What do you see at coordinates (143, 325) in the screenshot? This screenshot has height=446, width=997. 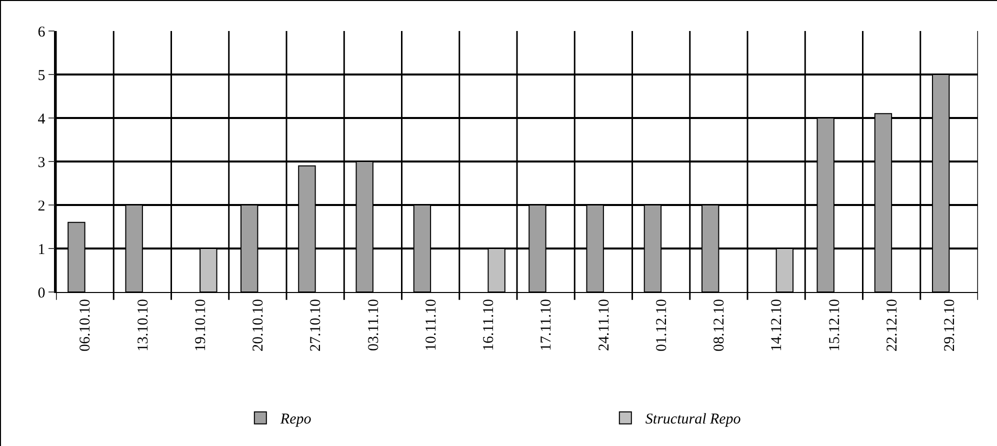 I see `x-tick-label: 13.10.10` at bounding box center [143, 325].